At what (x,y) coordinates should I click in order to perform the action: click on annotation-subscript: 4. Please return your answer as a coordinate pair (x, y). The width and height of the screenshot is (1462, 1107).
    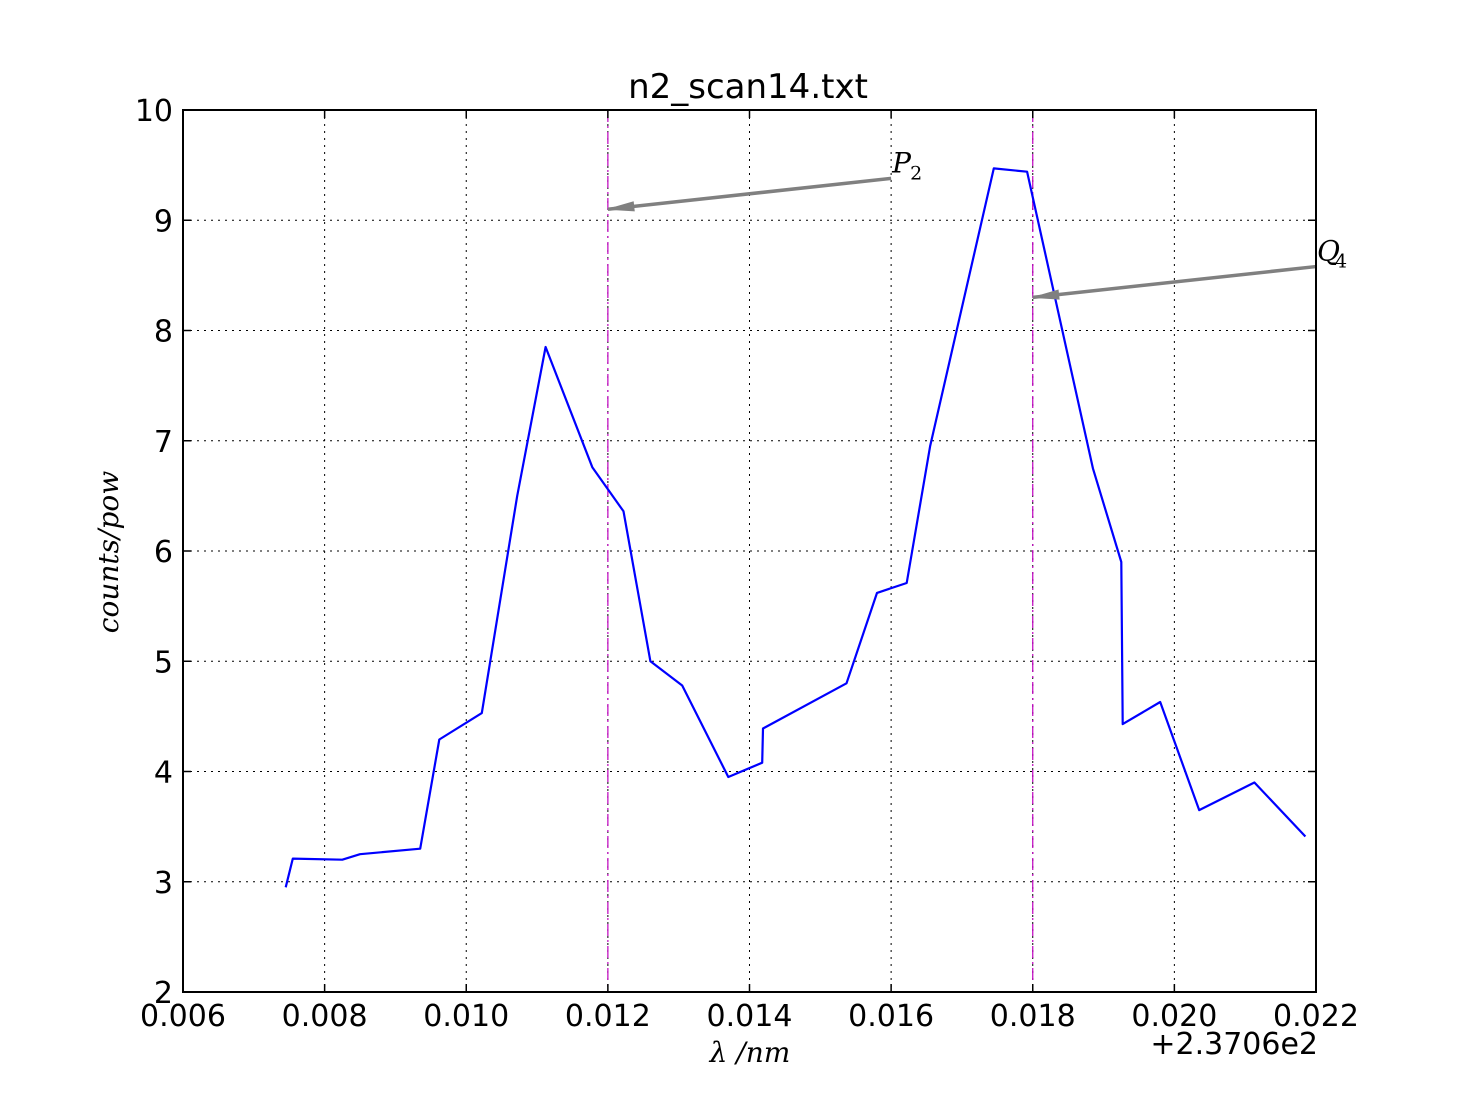
    Looking at the image, I should click on (1341, 262).